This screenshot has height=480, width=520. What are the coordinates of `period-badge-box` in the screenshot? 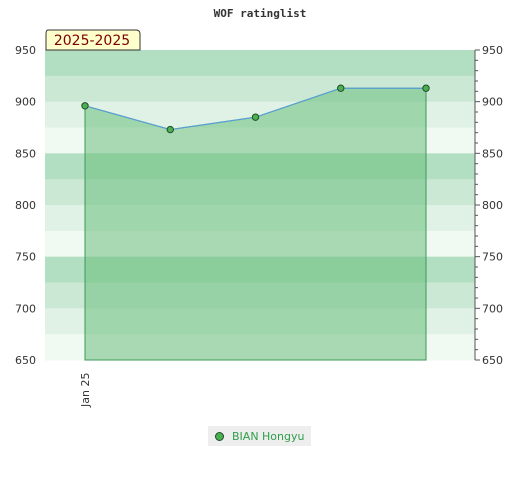 It's located at (93, 40).